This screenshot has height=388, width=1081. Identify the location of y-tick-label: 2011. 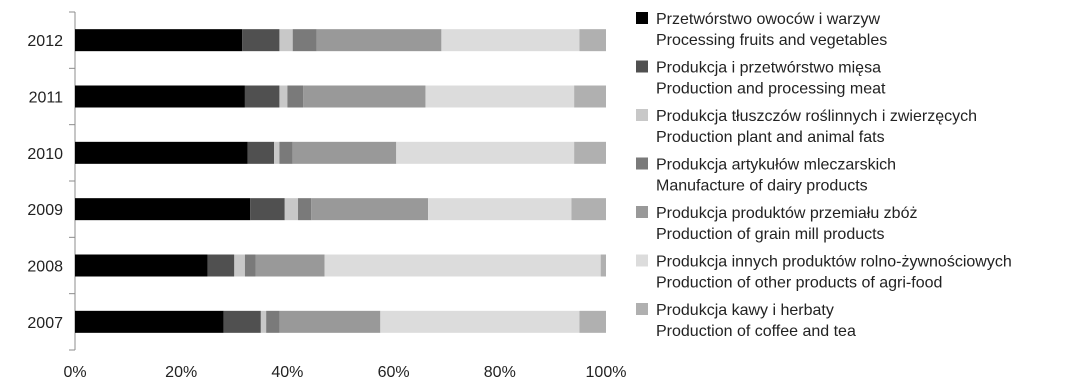
(46, 98).